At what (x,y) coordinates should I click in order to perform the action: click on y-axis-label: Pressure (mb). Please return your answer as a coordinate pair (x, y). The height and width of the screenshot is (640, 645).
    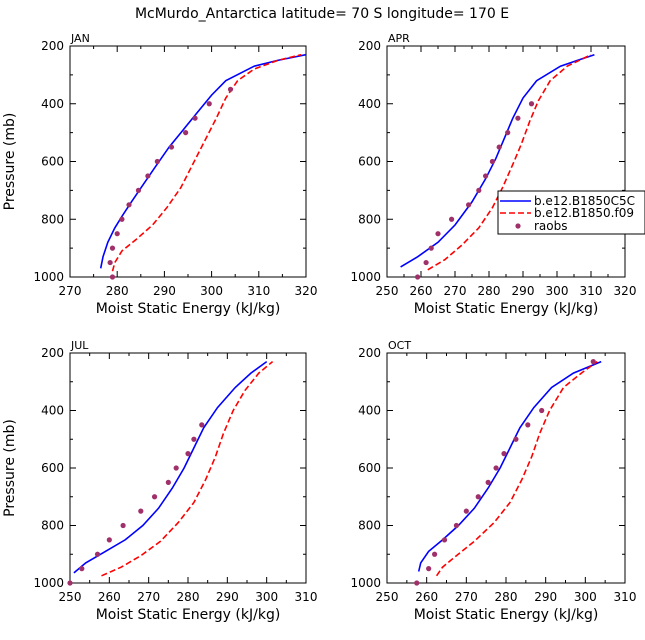
    Looking at the image, I should click on (10, 162).